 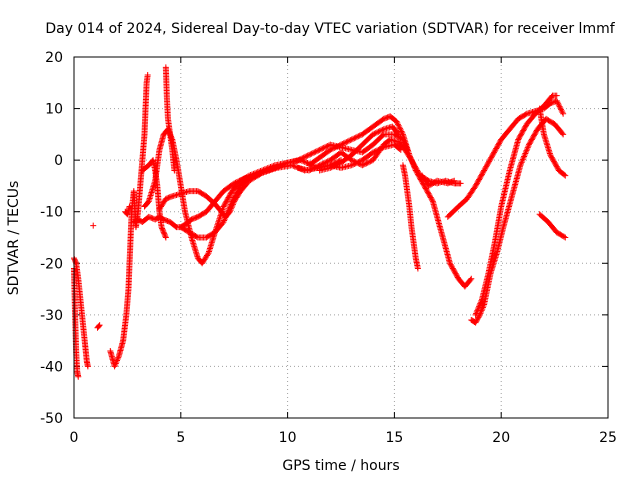 I want to click on x-tick-label: 0, so click(x=74, y=438).